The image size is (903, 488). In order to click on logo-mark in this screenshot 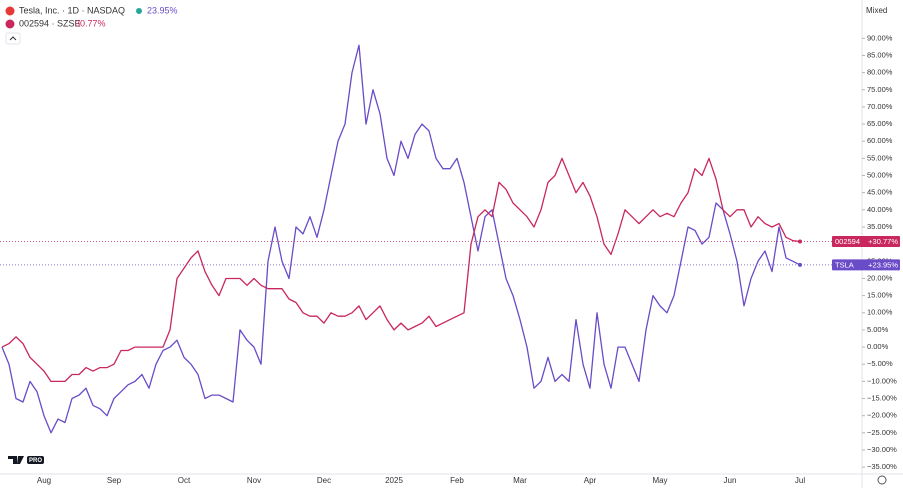, I will do `click(16, 460)`.